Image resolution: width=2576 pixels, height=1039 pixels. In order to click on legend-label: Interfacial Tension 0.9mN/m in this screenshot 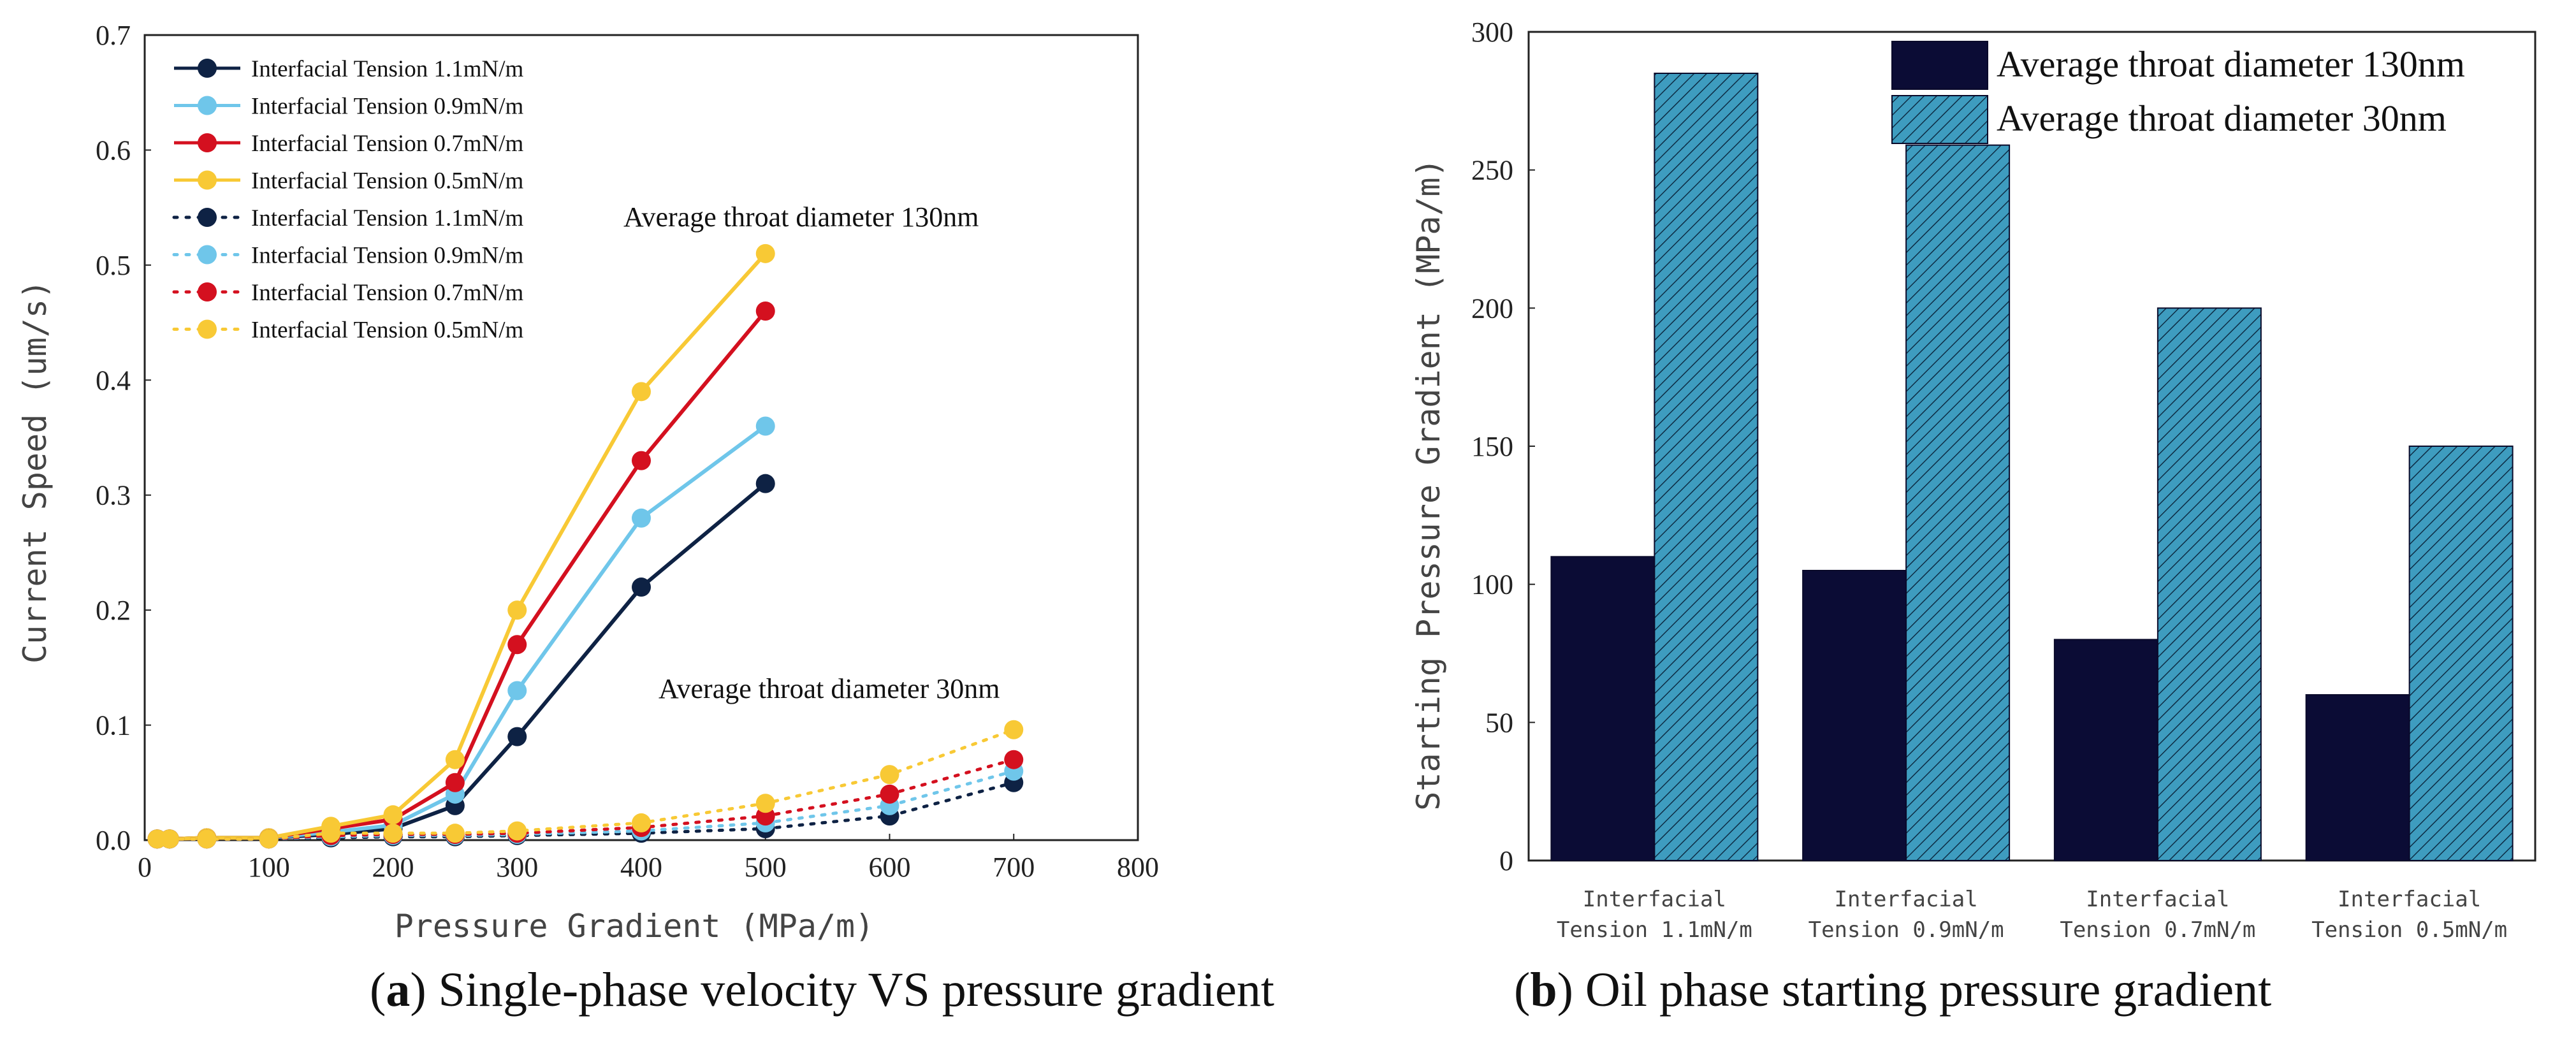, I will do `click(387, 256)`.